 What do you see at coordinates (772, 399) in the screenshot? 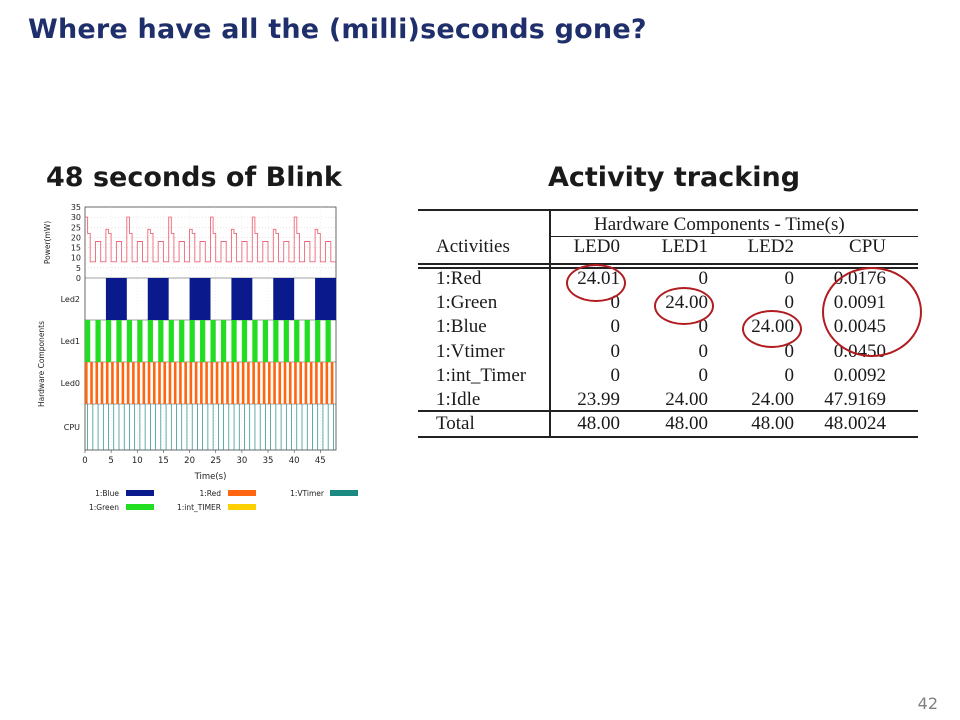
I see `table-cell: 24.00` at bounding box center [772, 399].